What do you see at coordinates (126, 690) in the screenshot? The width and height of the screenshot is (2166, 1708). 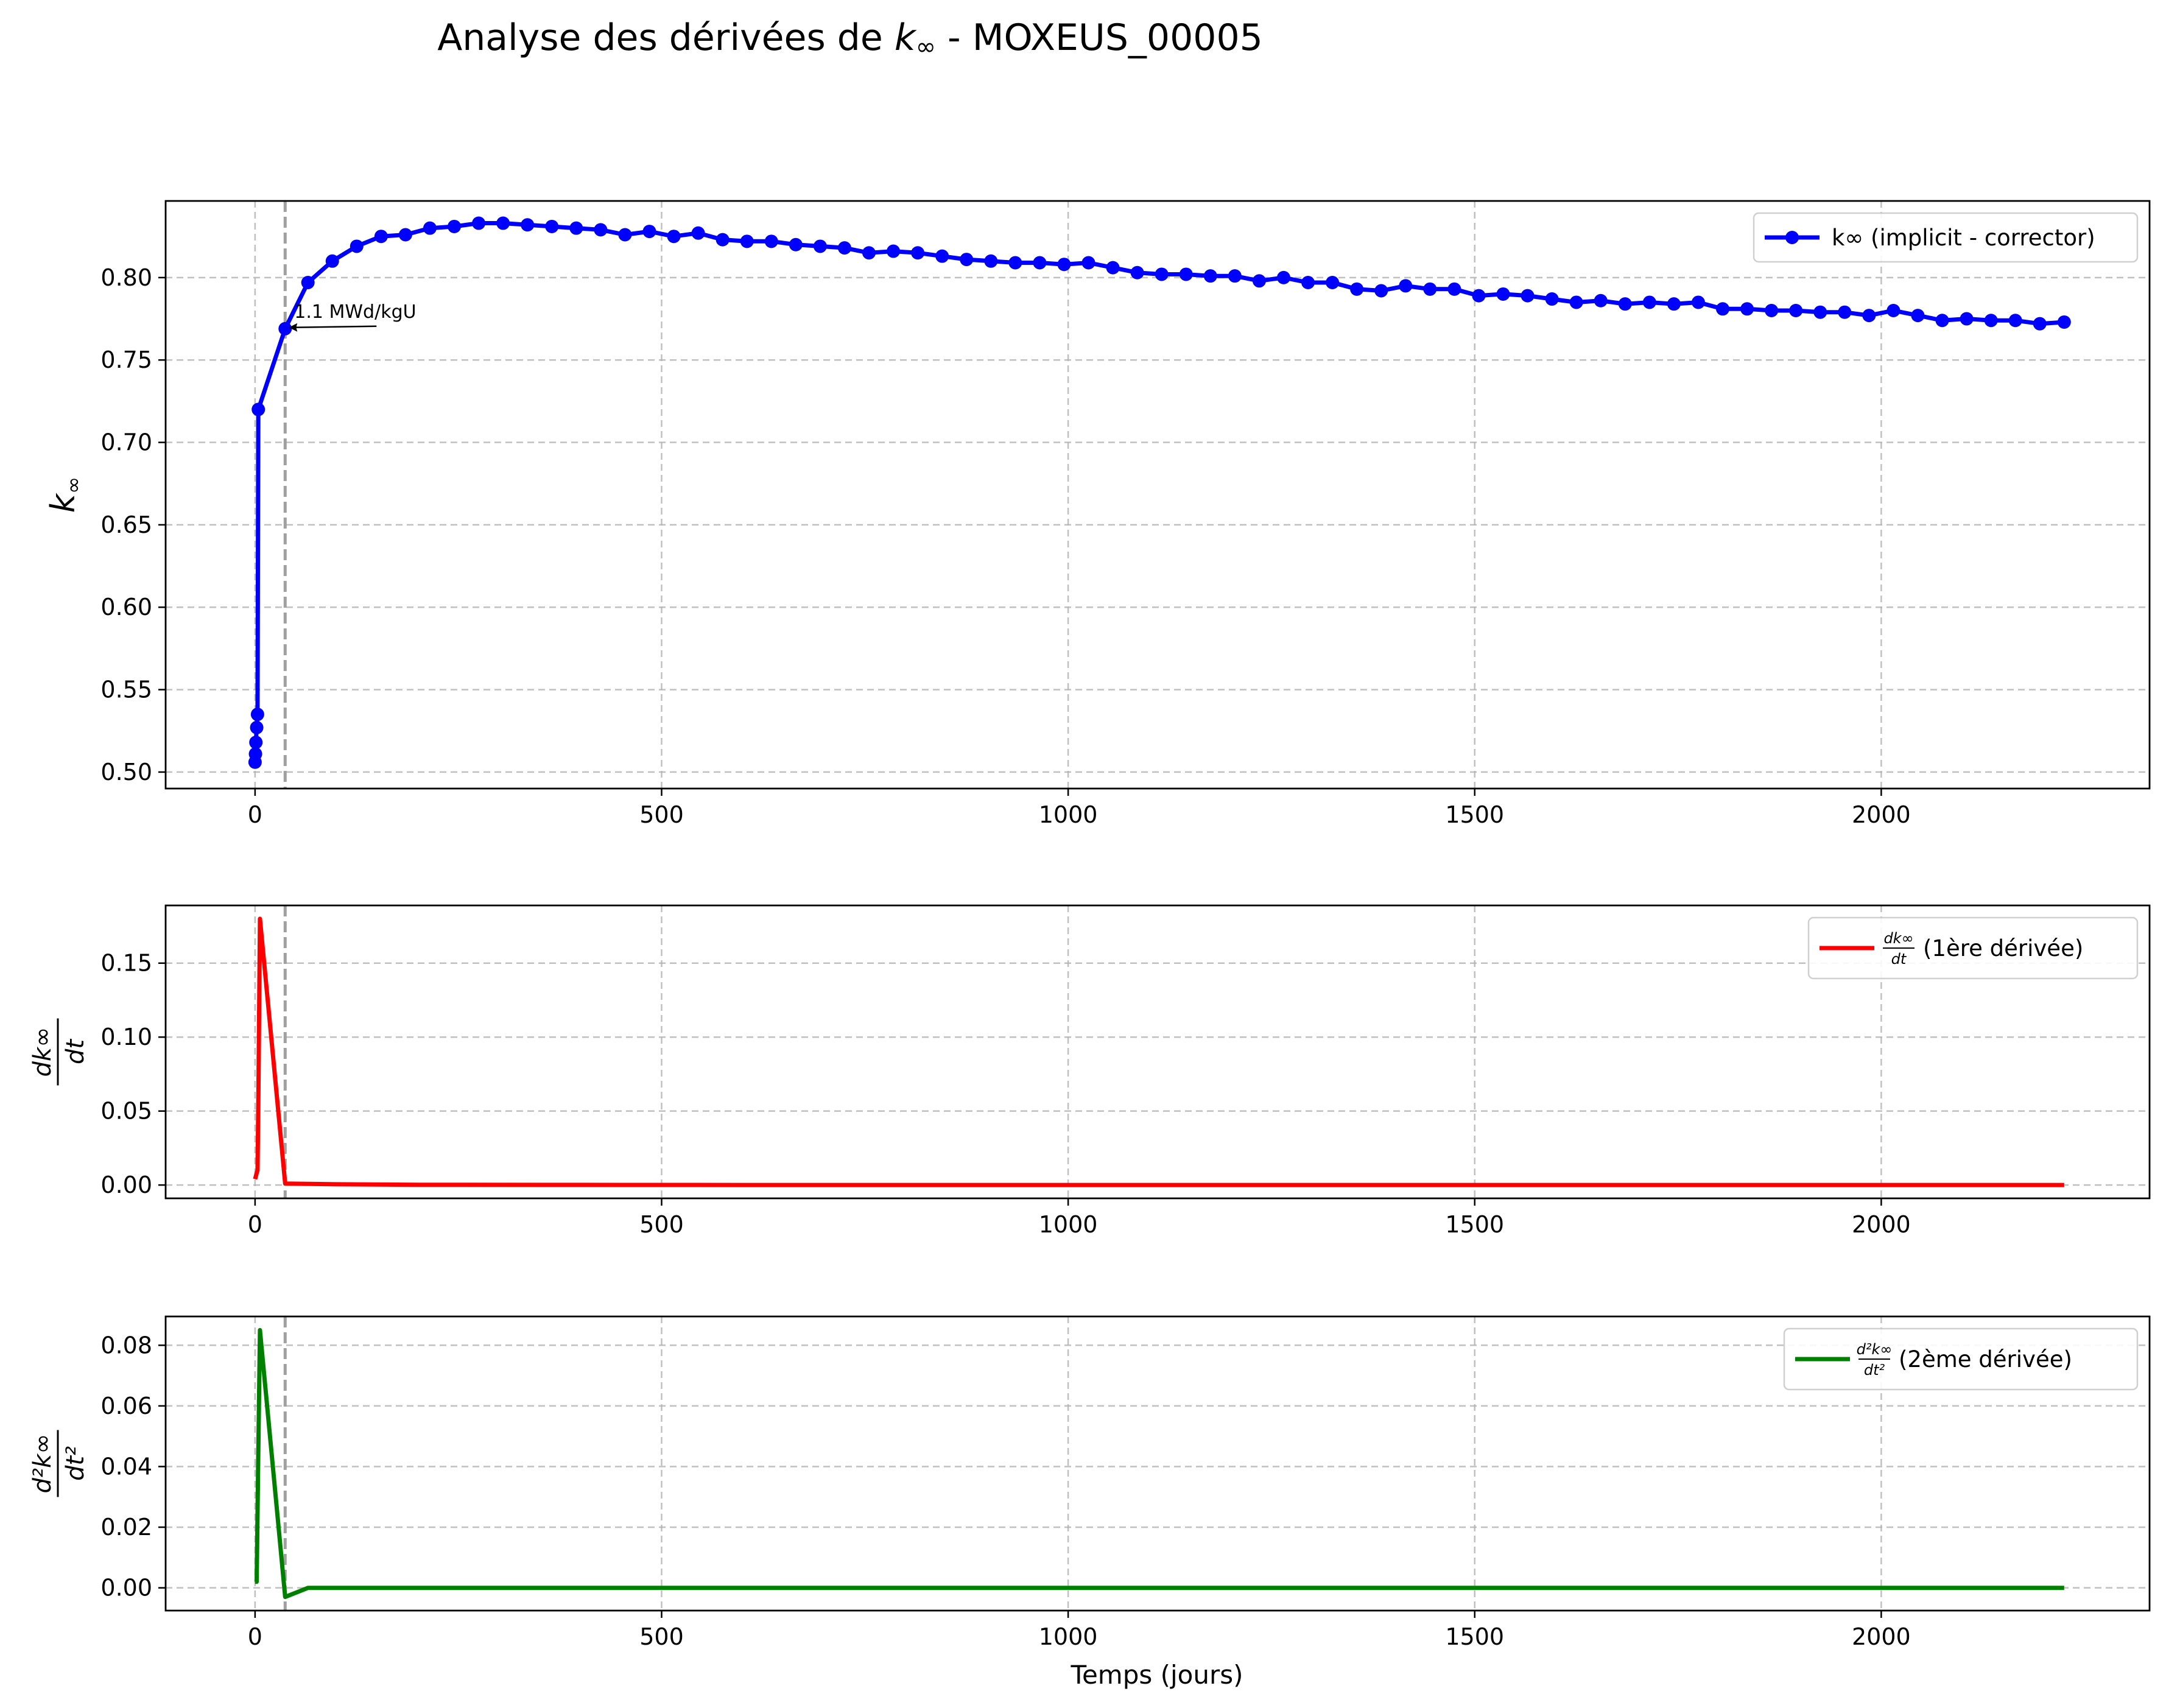 I see `y-tick-label: 0.55` at bounding box center [126, 690].